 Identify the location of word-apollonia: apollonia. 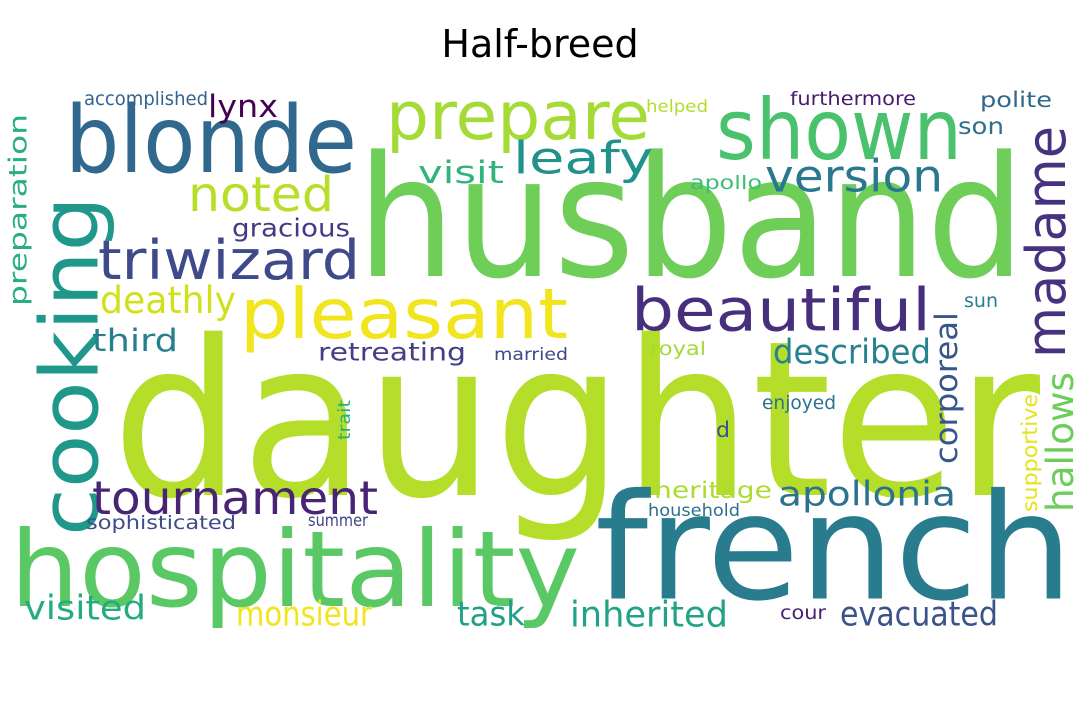
(867, 494).